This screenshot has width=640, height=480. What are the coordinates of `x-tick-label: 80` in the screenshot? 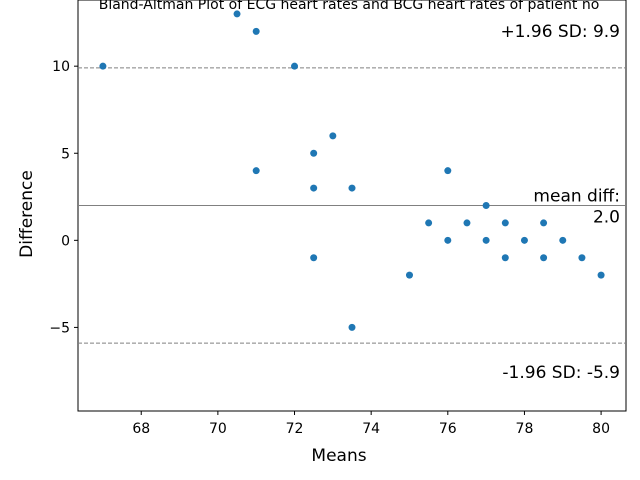 It's located at (601, 429).